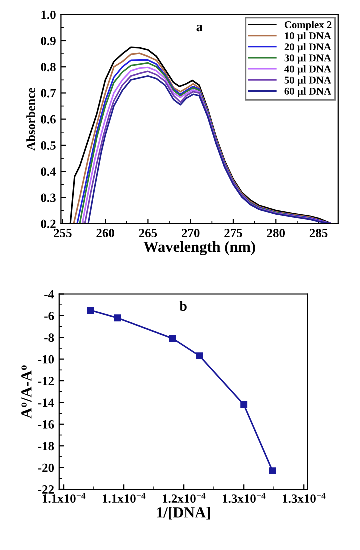 This screenshot has width=360, height=550. What do you see at coordinates (200, 248) in the screenshot?
I see `x-axis-title: Wavelength (nm)` at bounding box center [200, 248].